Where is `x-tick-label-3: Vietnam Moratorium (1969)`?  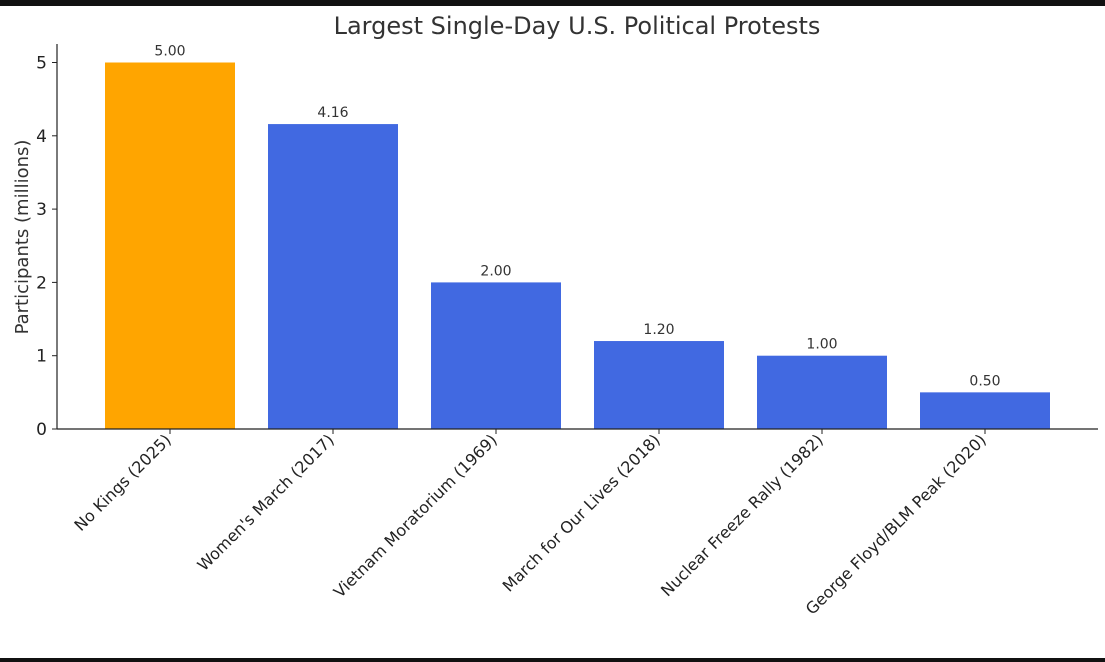
x-tick-label-3: Vietnam Moratorium (1969) is located at coordinates (415, 515).